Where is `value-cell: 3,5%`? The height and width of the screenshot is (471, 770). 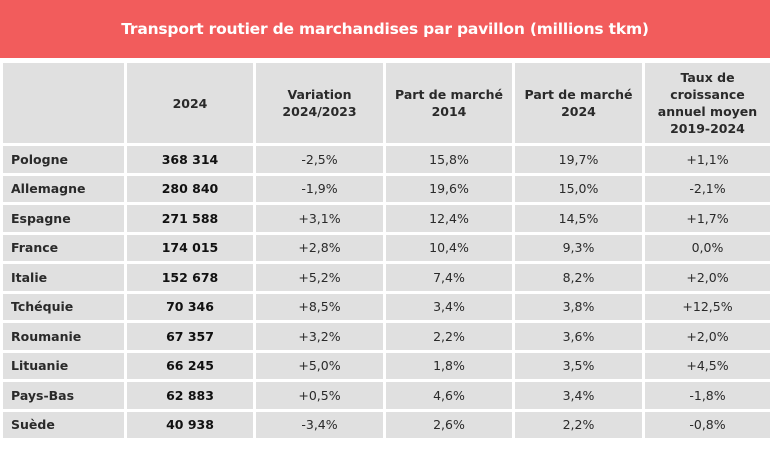
value-cell: 3,5% is located at coordinates (578, 365).